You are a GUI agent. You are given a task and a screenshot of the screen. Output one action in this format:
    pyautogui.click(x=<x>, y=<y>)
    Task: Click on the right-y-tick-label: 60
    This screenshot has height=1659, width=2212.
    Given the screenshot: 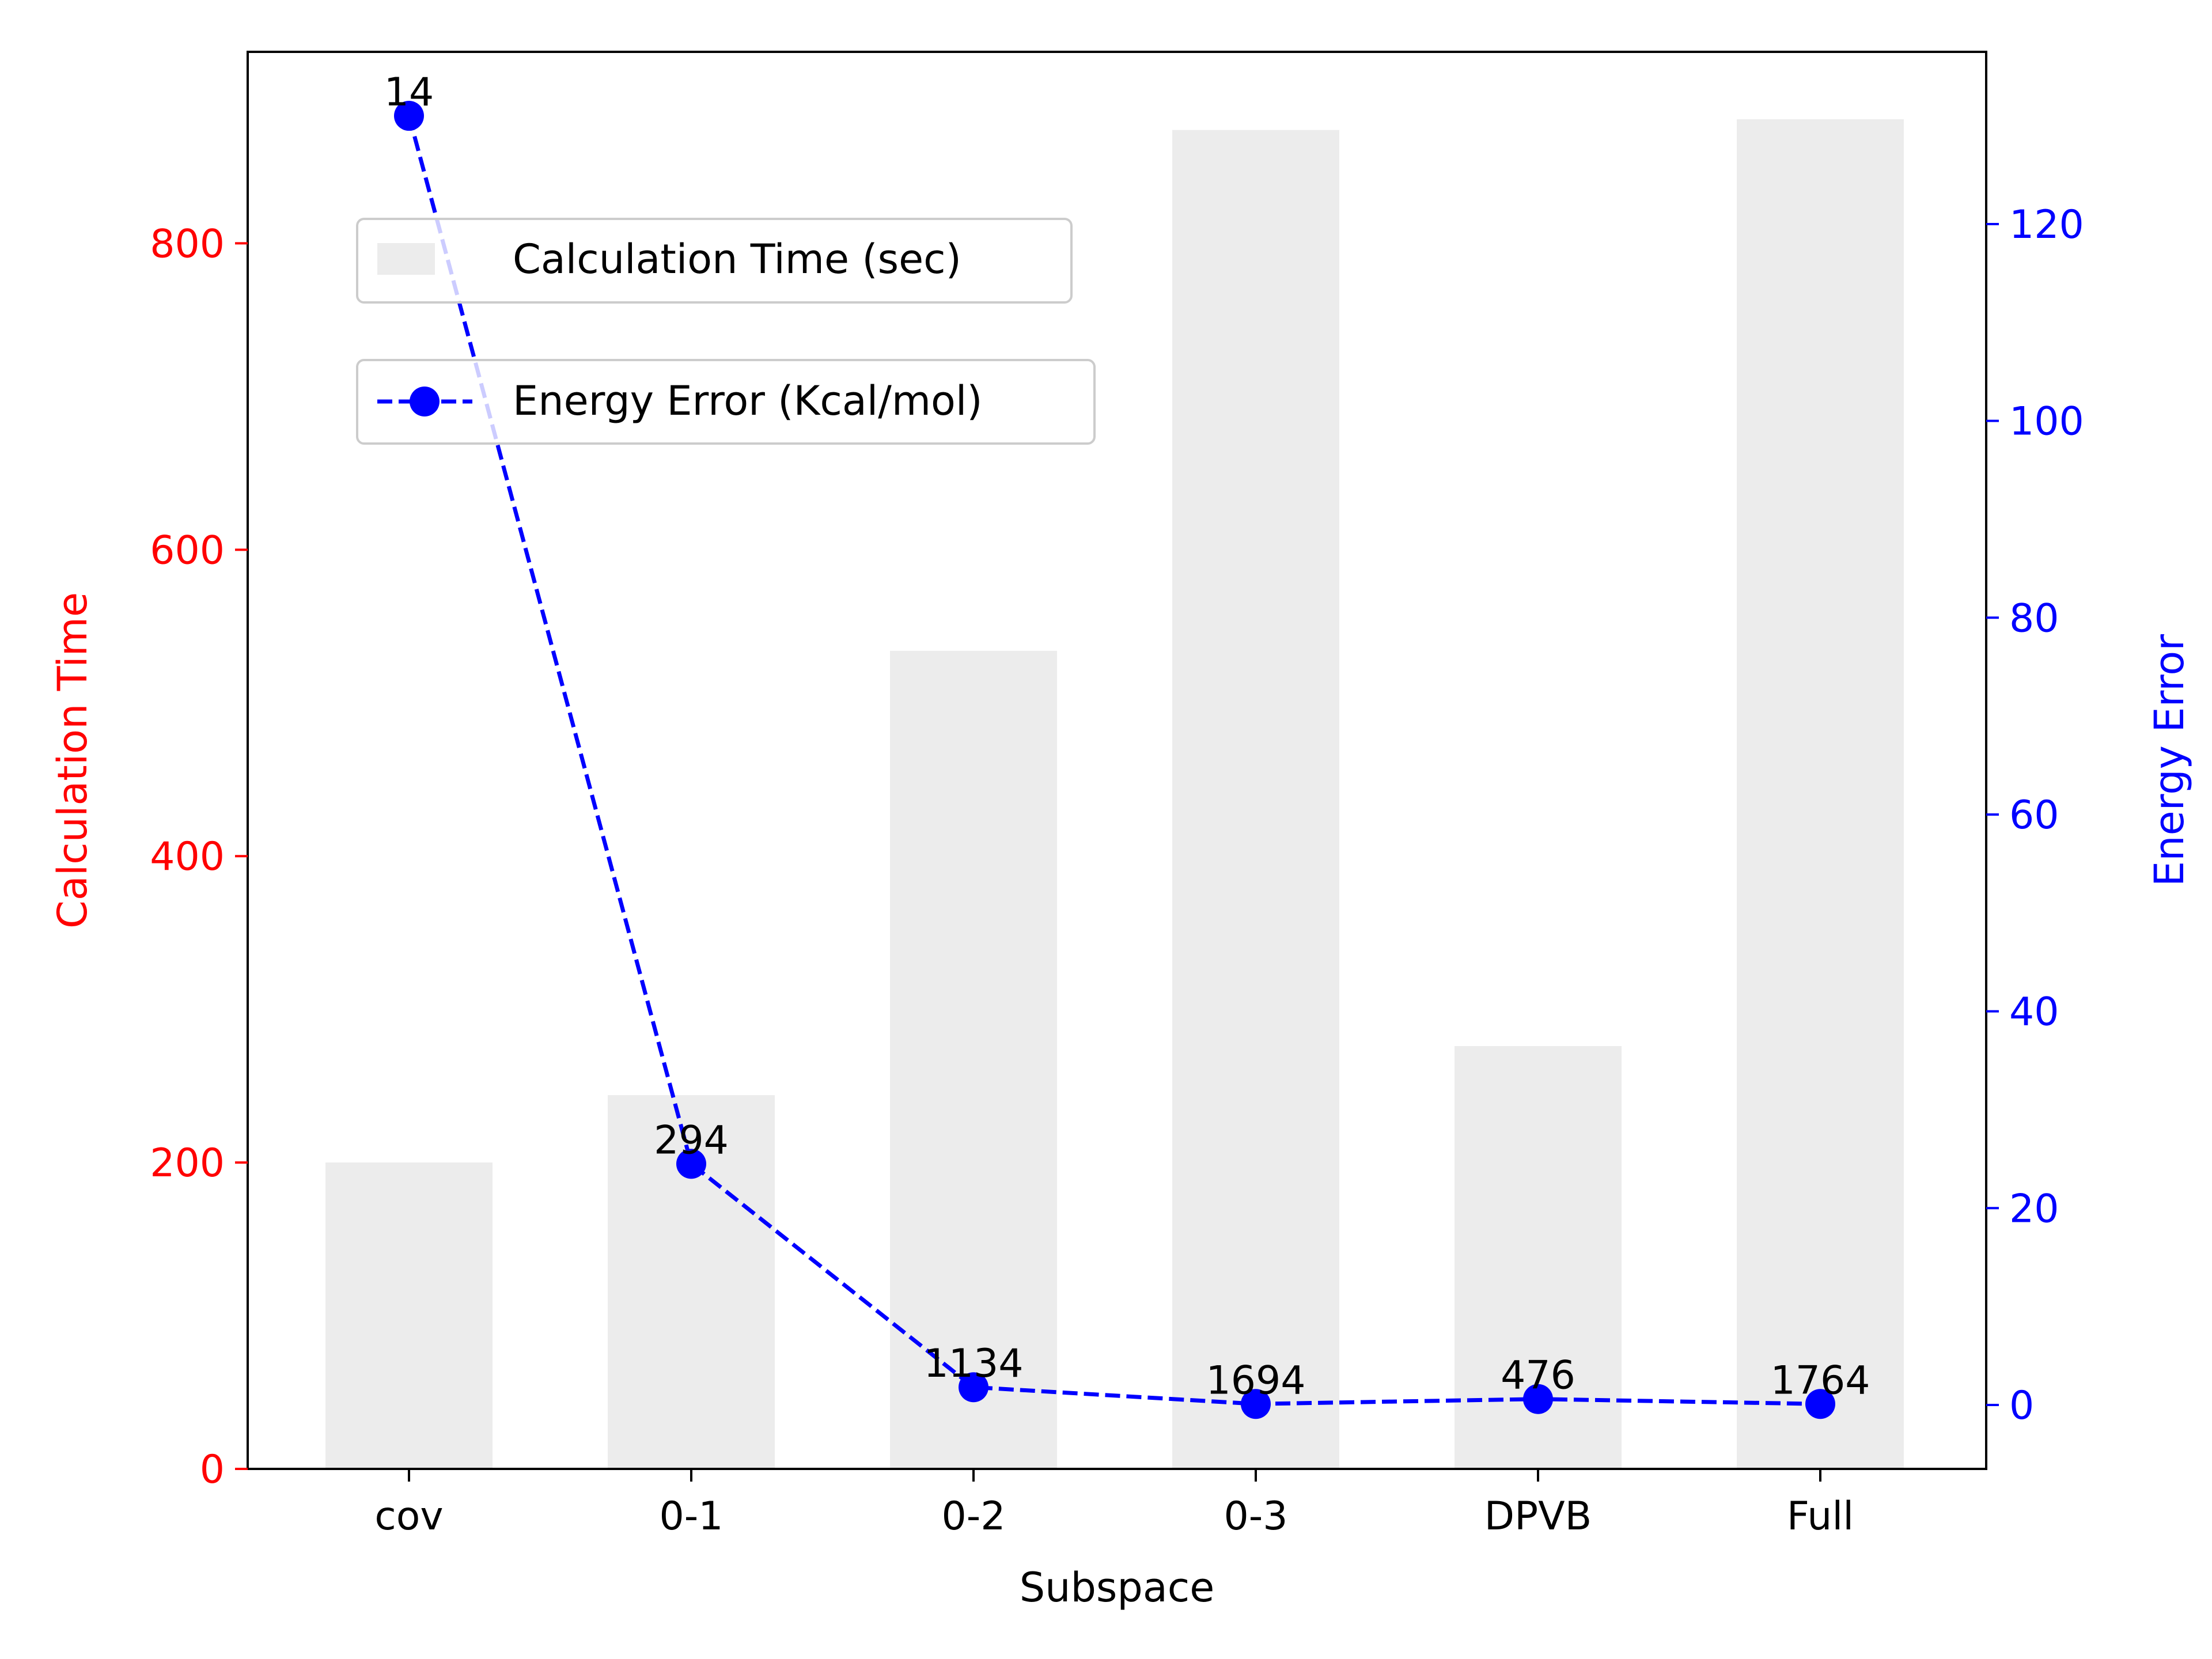 What is the action you would take?
    pyautogui.click(x=2034, y=815)
    